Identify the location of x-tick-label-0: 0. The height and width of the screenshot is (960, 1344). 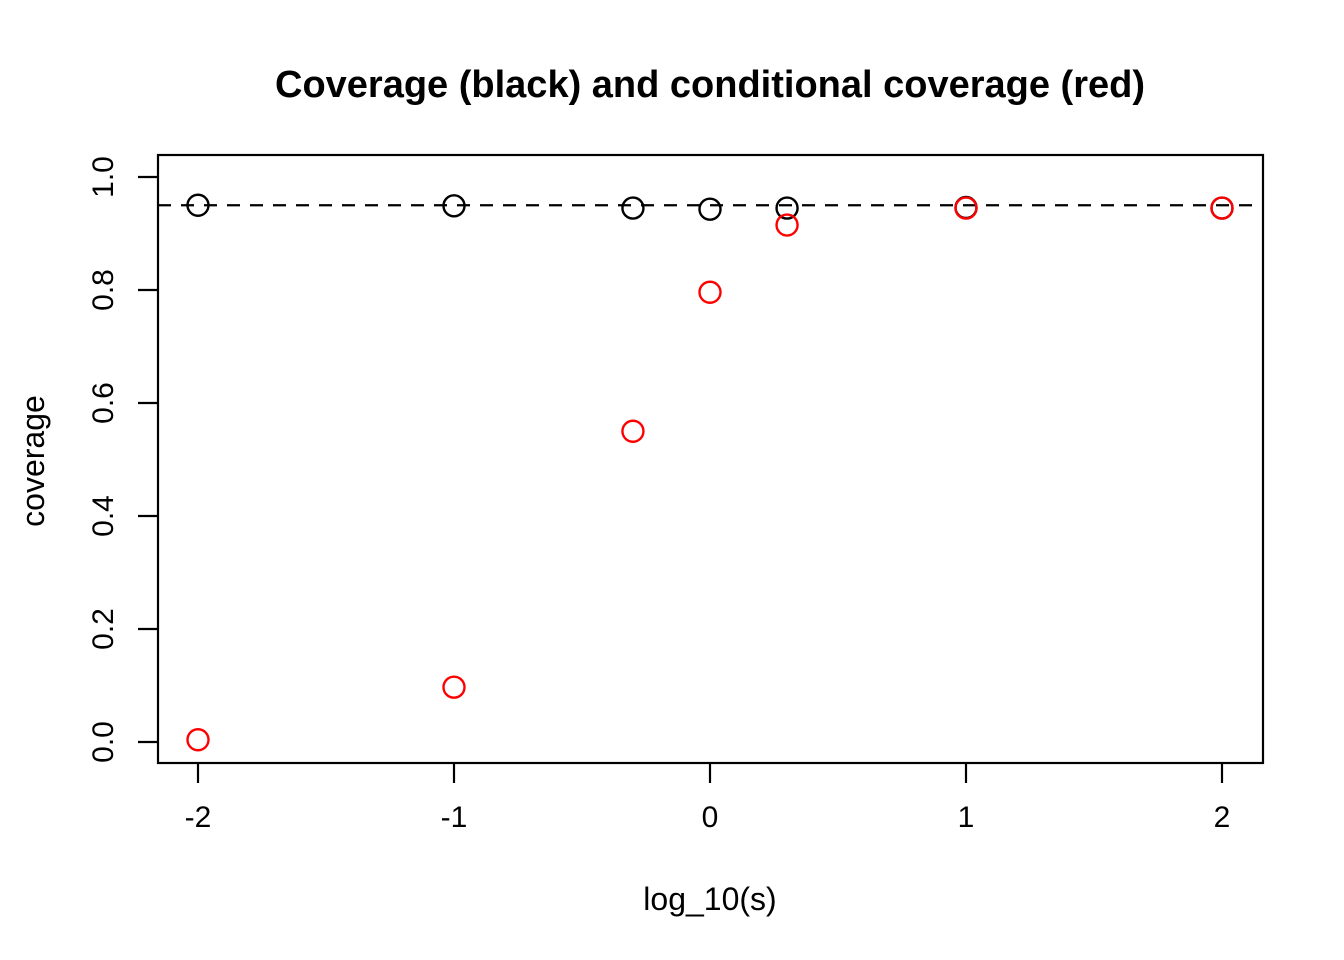
(710, 817).